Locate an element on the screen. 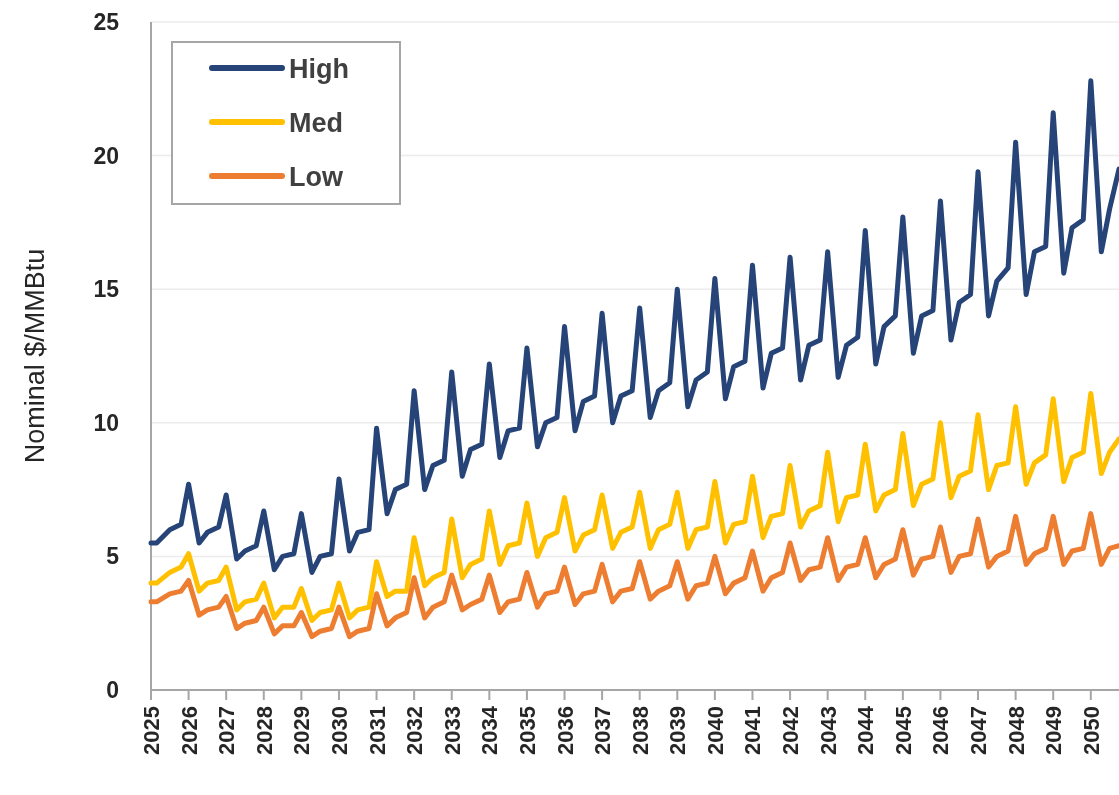  x-tick-label: 2046 is located at coordinates (941, 730).